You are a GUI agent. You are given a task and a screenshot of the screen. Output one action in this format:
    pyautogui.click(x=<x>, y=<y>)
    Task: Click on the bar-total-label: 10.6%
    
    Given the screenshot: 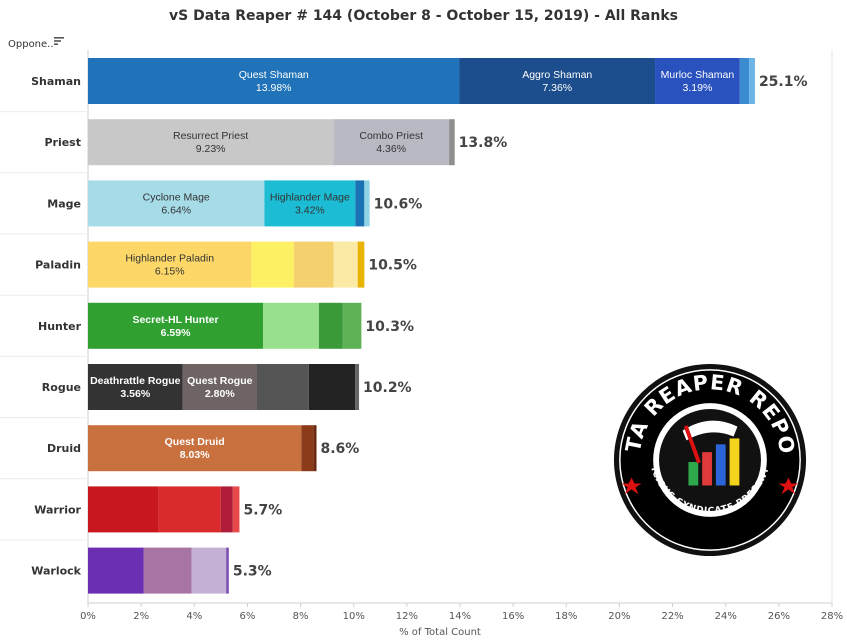 What is the action you would take?
    pyautogui.click(x=398, y=204)
    